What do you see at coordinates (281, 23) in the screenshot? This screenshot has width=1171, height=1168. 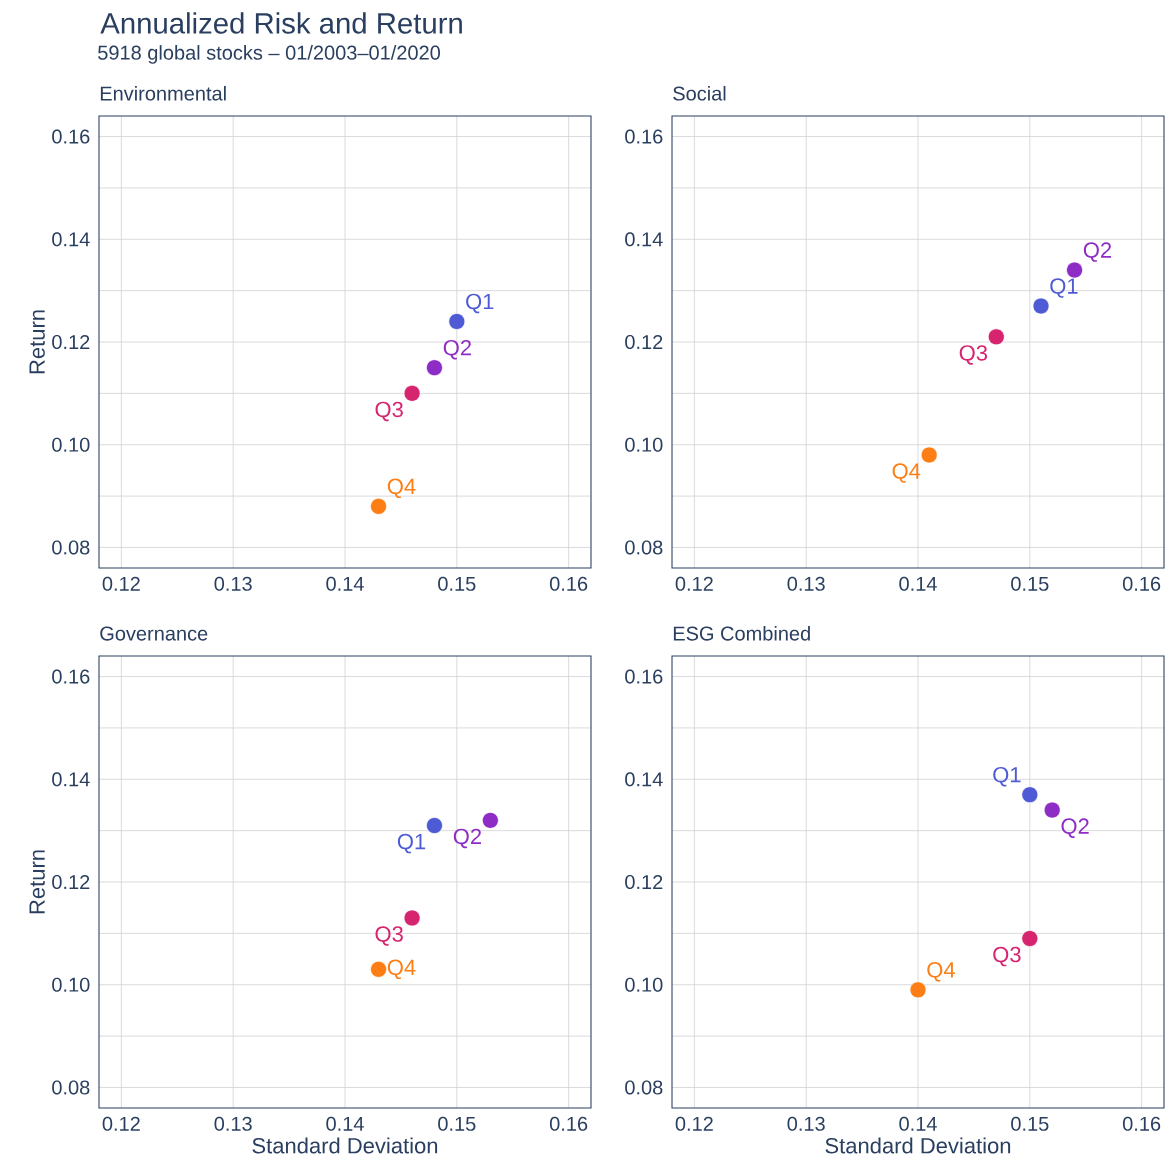 I see `text: Annualized Risk and Return` at bounding box center [281, 23].